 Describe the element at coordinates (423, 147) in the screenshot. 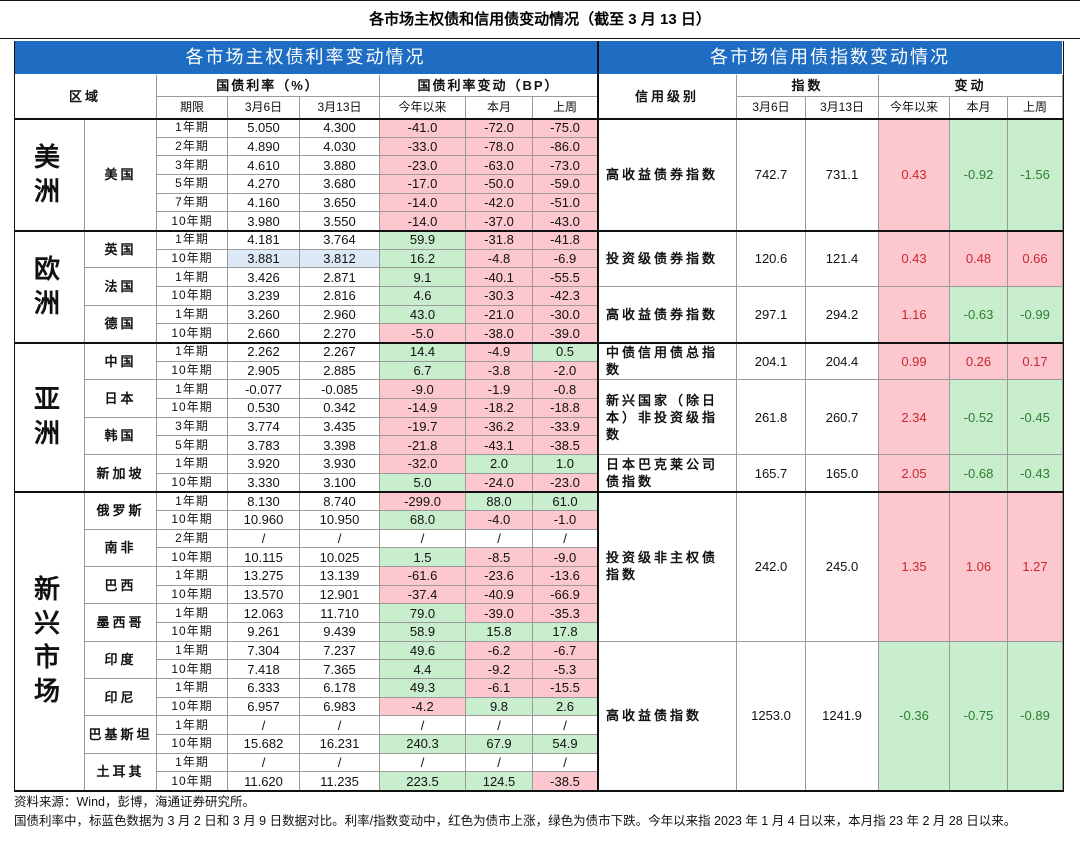

I see `rate-value: -33.0` at that location.